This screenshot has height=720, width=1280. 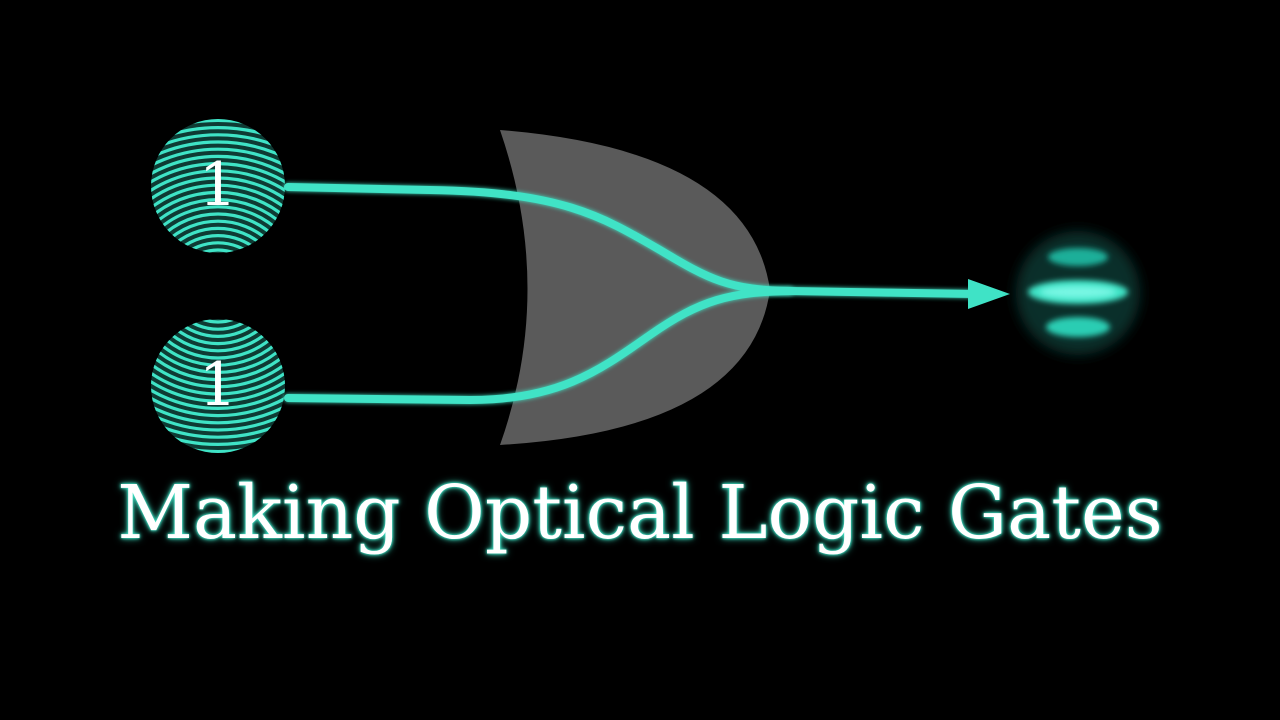 What do you see at coordinates (631, 240) in the screenshot?
I see `beam-a` at bounding box center [631, 240].